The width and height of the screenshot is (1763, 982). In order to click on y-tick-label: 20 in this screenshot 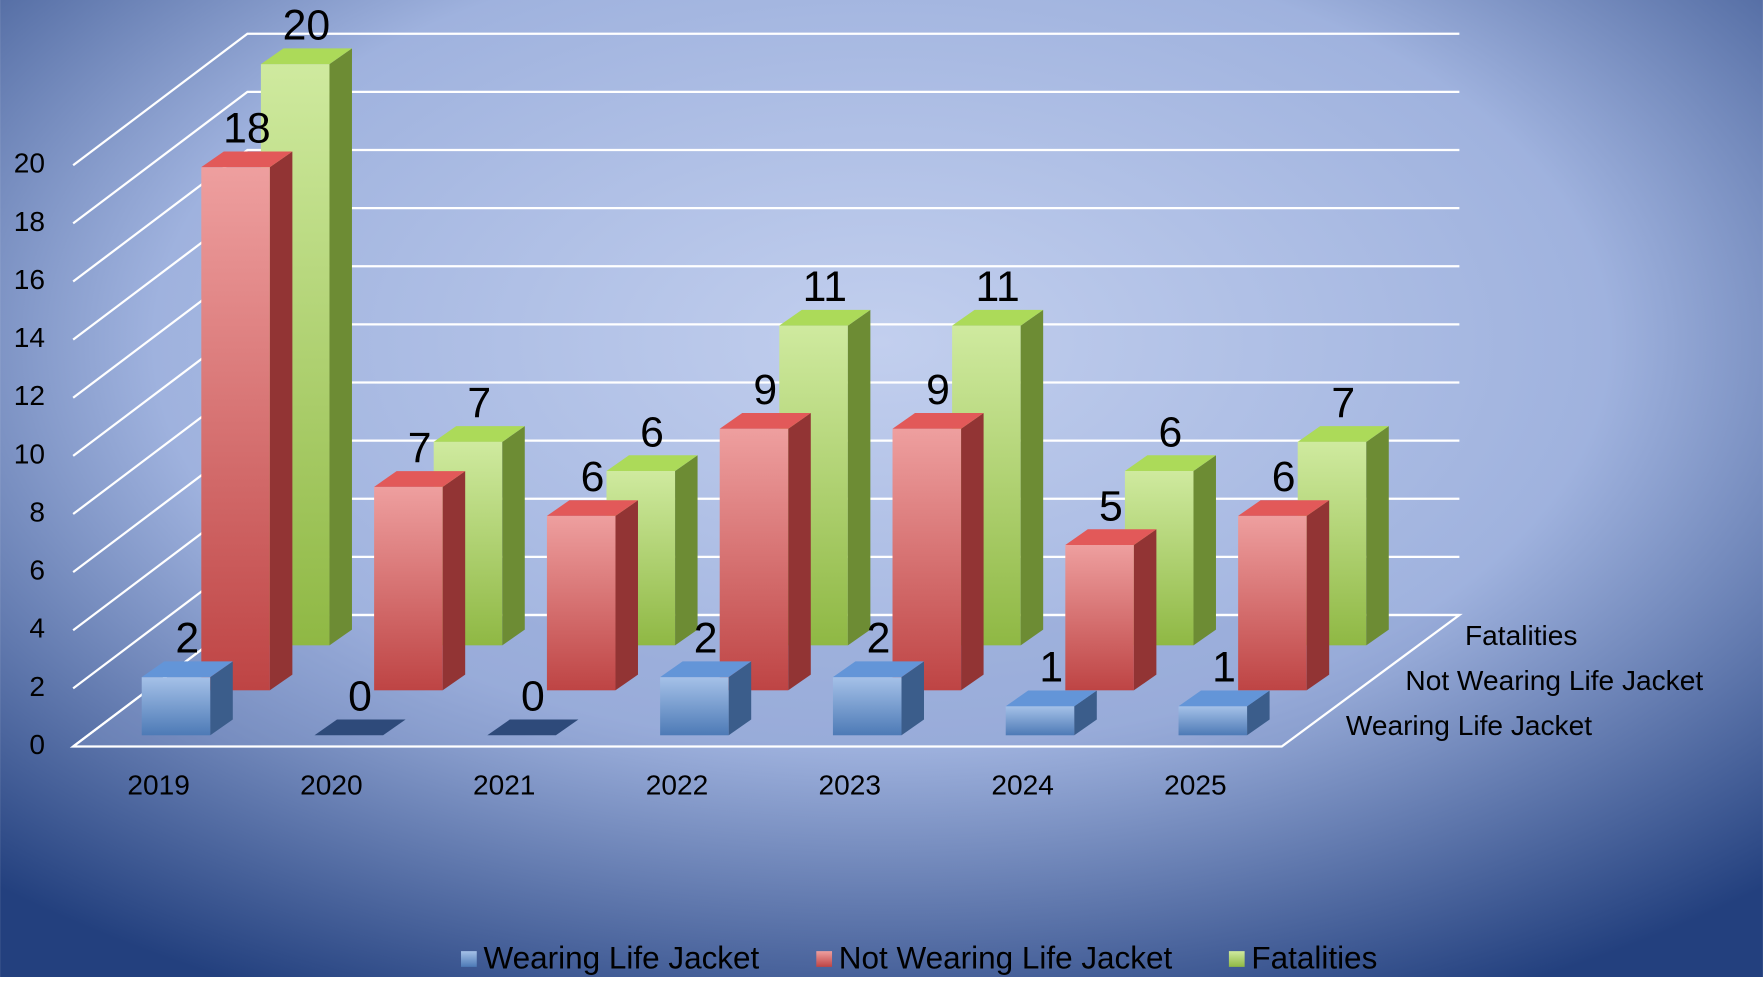, I will do `click(29, 163)`.